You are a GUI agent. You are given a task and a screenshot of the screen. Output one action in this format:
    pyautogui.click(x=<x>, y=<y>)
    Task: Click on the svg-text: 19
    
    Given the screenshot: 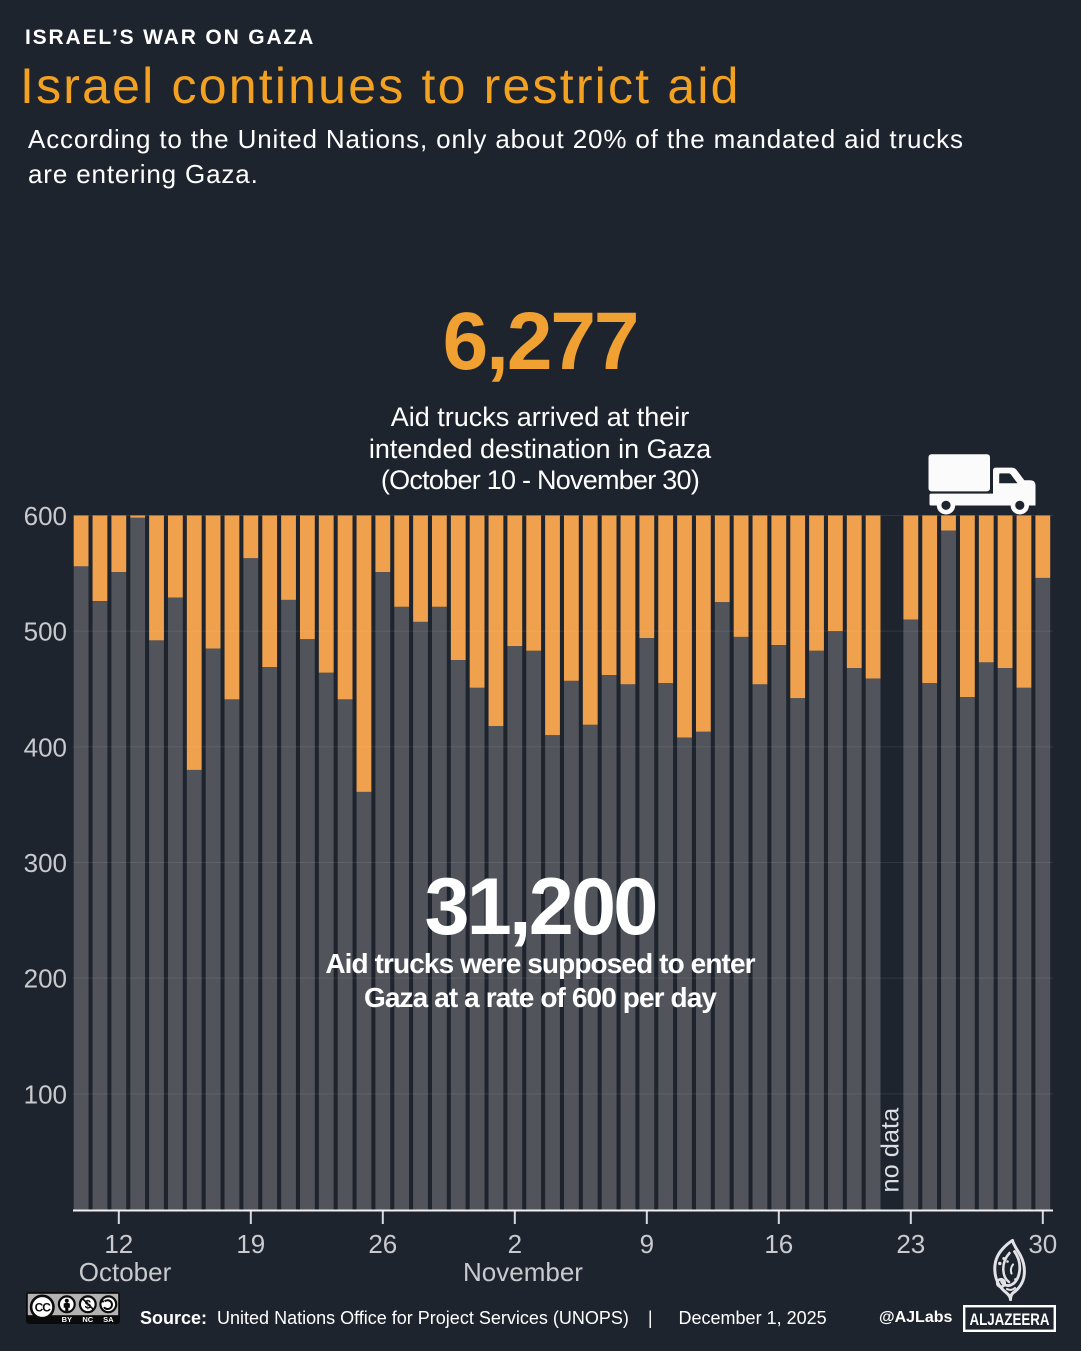 What is the action you would take?
    pyautogui.click(x=250, y=1244)
    